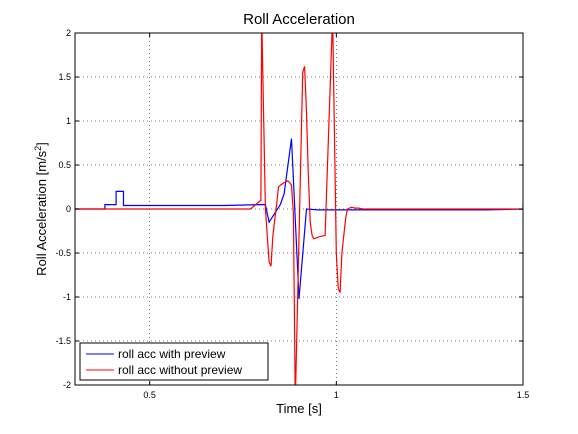 Image resolution: width=578 pixels, height=434 pixels. I want to click on chart-title: Roll Acceleration, so click(299, 19).